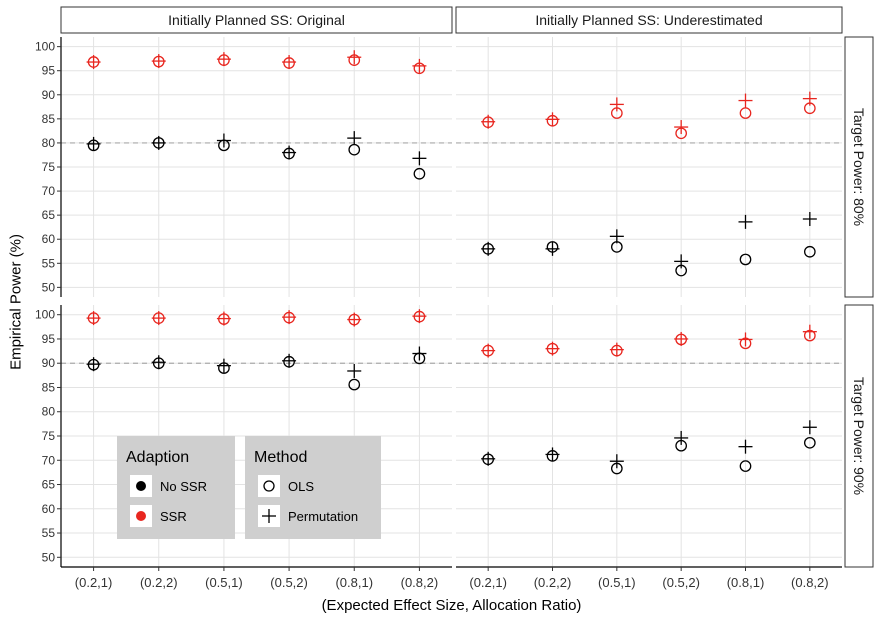  I want to click on legend-entry-label: SSR, so click(173, 516).